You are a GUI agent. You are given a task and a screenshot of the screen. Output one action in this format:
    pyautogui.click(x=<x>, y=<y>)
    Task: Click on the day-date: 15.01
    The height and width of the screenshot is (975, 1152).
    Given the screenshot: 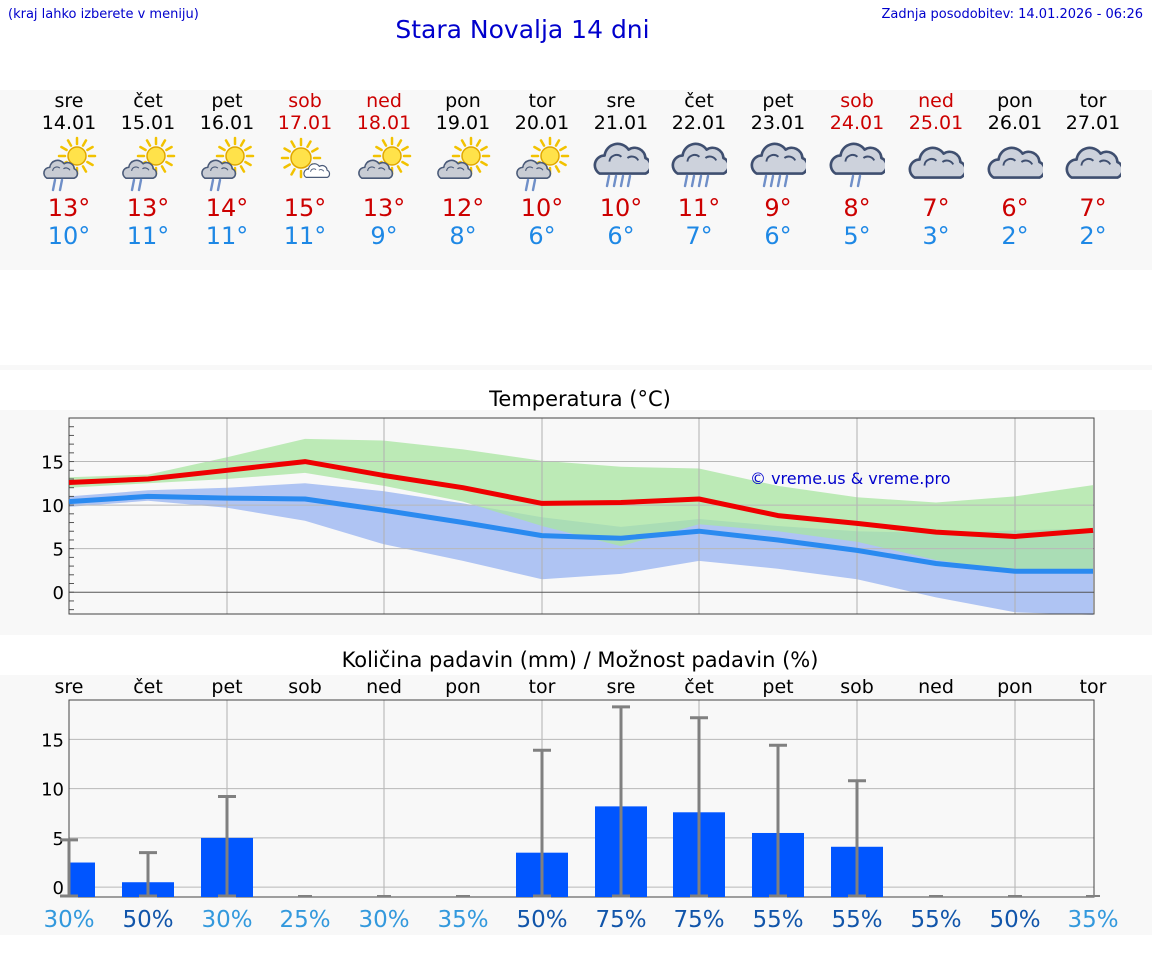 What is the action you would take?
    pyautogui.click(x=148, y=123)
    